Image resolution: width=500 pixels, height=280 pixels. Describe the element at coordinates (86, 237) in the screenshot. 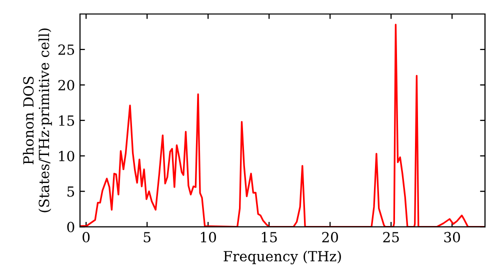

I see `x-tick-label: 0` at that location.